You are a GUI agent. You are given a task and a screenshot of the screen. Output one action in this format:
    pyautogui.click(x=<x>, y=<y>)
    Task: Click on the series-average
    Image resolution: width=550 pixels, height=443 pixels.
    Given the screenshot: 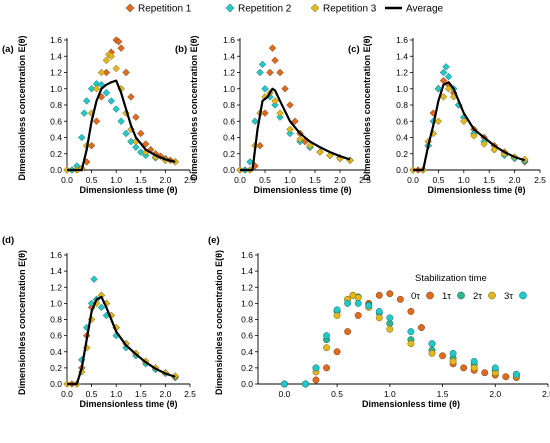 What is the action you would take?
    pyautogui.click(x=469, y=126)
    